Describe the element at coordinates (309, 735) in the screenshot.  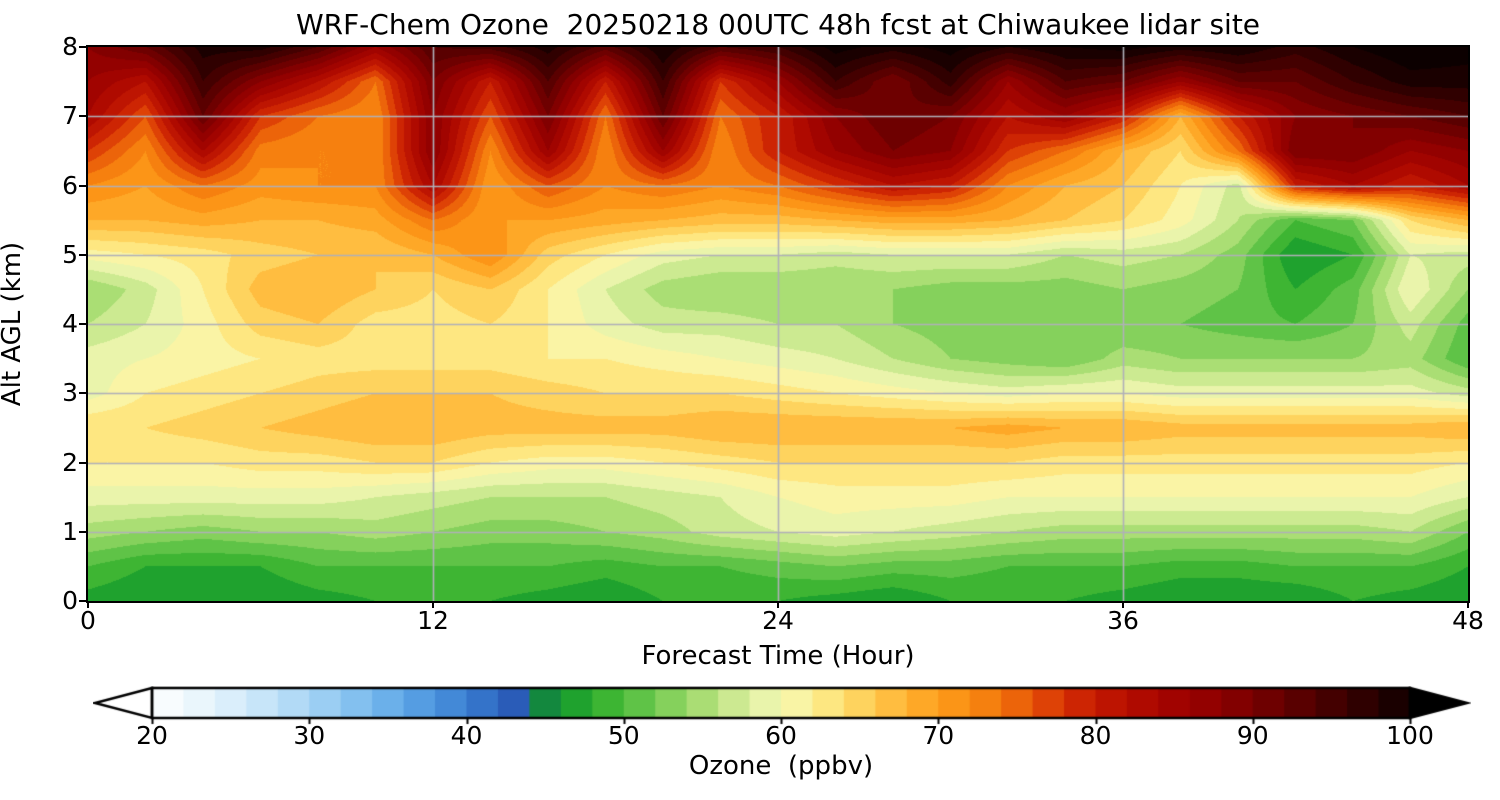
I see `colorbar-tick-label: 30` at that location.